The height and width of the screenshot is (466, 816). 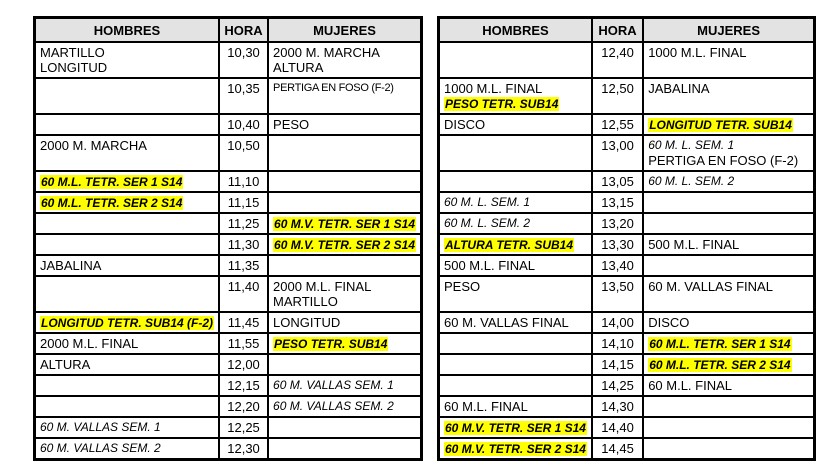 What do you see at coordinates (617, 59) in the screenshot?
I see `hora-cell: 12,40` at bounding box center [617, 59].